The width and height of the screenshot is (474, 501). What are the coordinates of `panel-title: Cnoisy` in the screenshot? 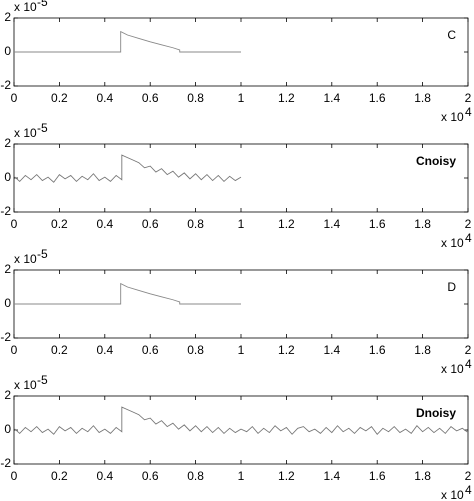 It's located at (436, 161).